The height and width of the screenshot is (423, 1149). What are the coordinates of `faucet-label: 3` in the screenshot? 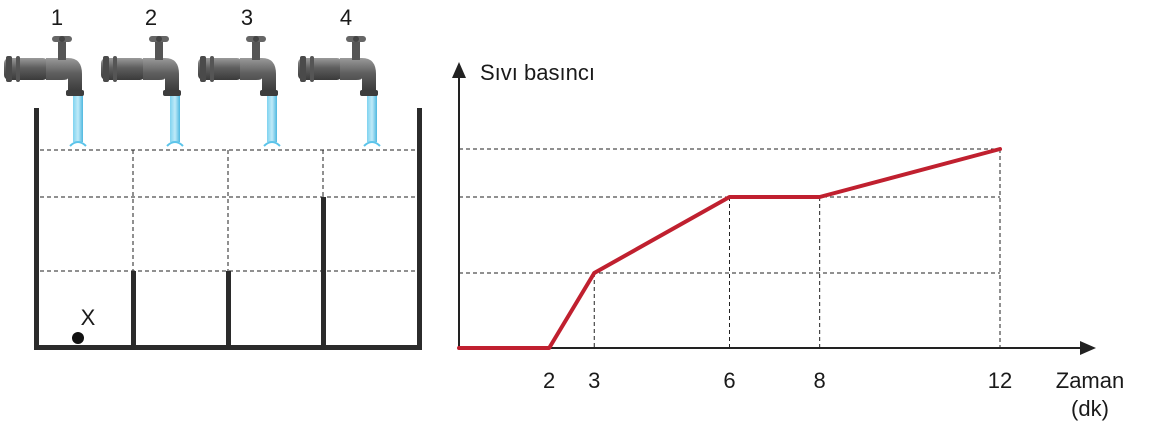 It's located at (247, 17).